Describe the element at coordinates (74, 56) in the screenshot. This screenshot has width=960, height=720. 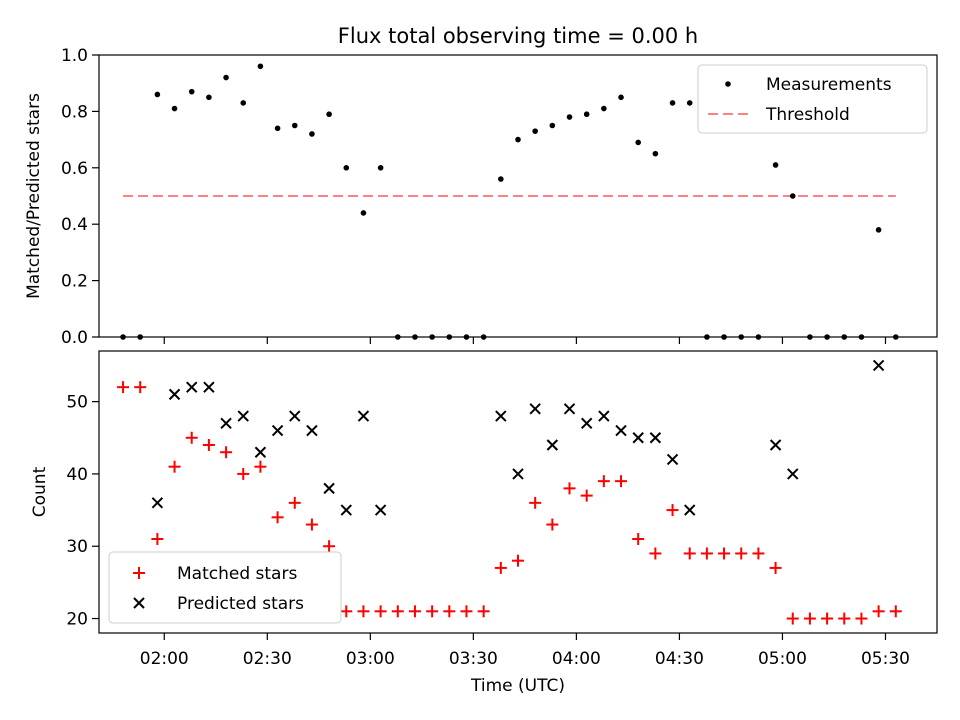
I see `top-y-tick-label: 1.0` at that location.